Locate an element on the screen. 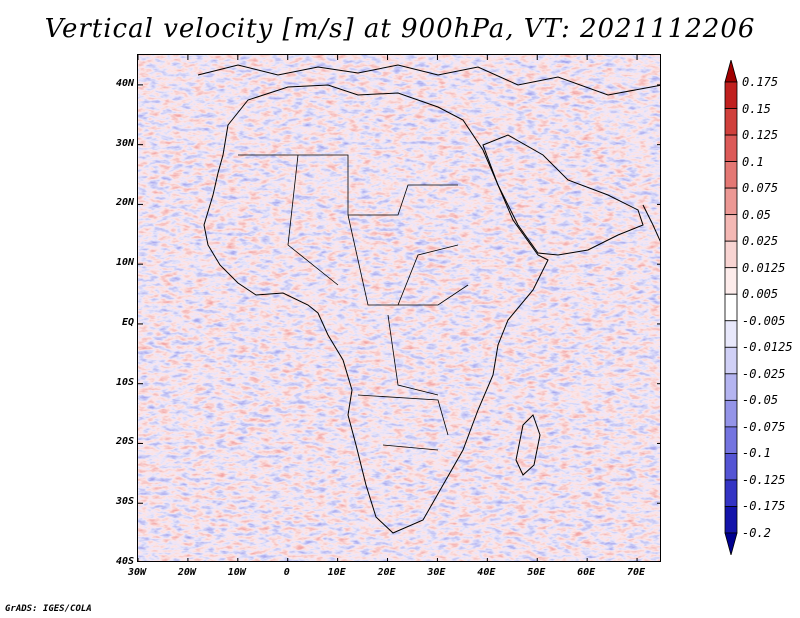 The height and width of the screenshot is (618, 800). colorbar-level-label: -0.05 is located at coordinates (760, 400).